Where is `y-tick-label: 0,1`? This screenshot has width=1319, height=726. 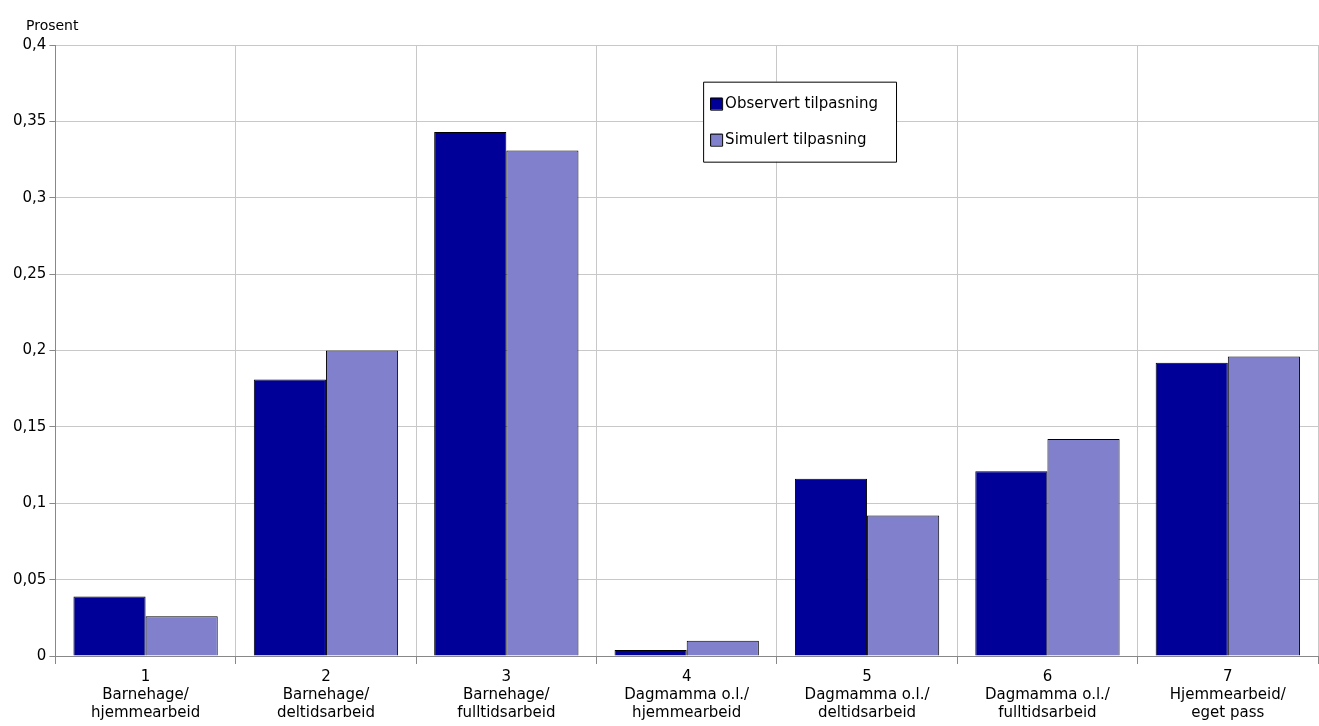 y-tick-label: 0,1 is located at coordinates (34, 502).